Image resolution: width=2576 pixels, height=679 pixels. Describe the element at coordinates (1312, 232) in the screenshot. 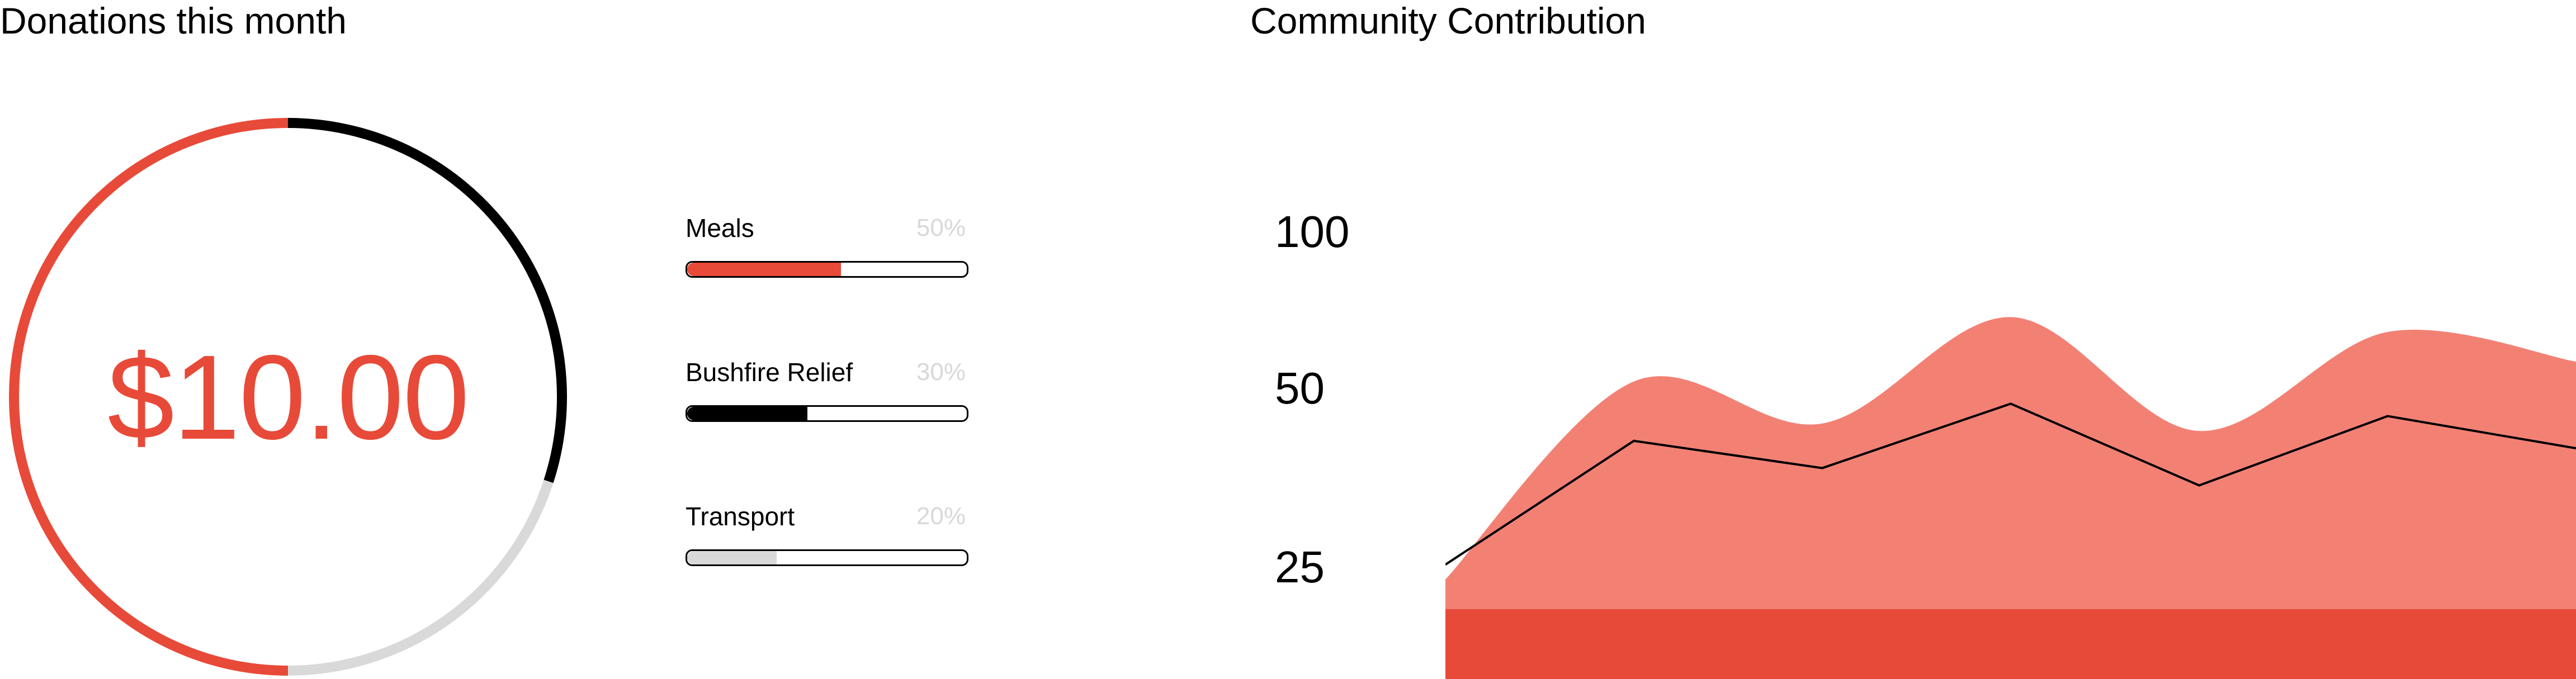

I see `y-tick-label: 100` at that location.